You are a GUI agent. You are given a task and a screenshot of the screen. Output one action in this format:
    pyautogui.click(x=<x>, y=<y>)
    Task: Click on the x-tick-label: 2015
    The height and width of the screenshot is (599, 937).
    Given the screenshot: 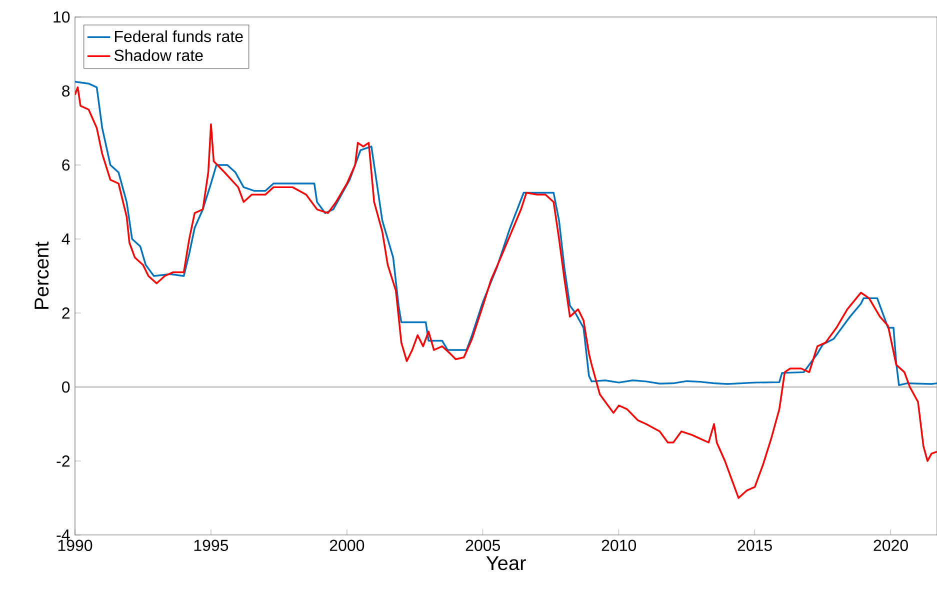 What is the action you would take?
    pyautogui.click(x=755, y=546)
    